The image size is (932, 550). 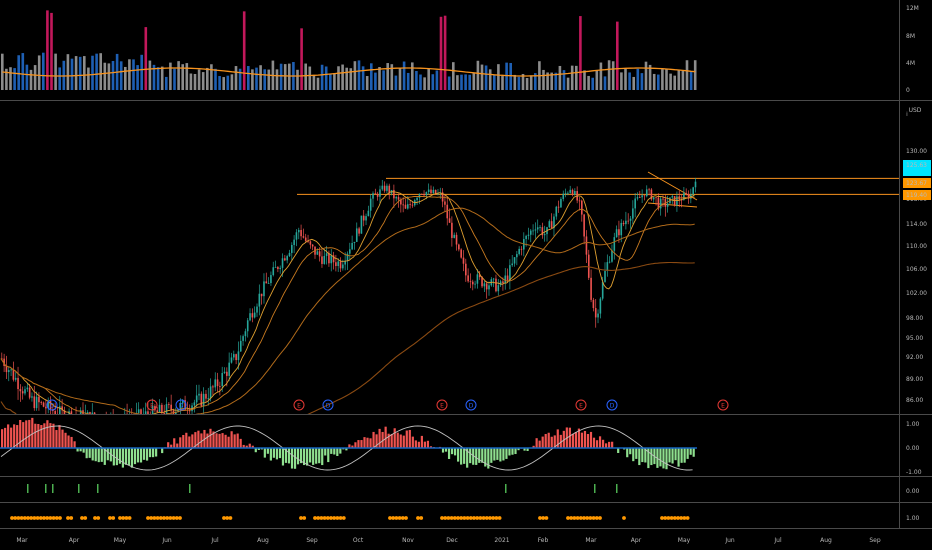 What do you see at coordinates (875, 540) in the screenshot?
I see `month-label: Sep` at bounding box center [875, 540].